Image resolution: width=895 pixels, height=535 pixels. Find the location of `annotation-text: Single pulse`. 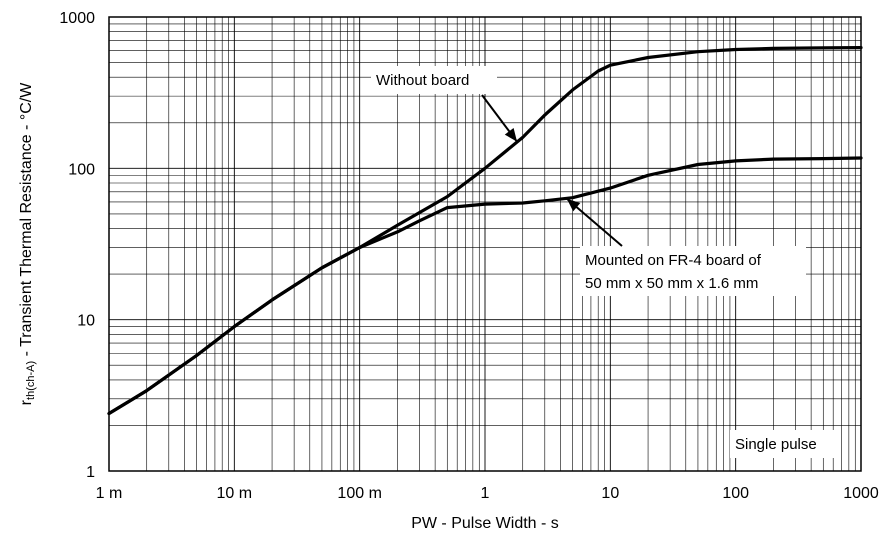

annotation-text: Single pulse is located at coordinates (776, 444).